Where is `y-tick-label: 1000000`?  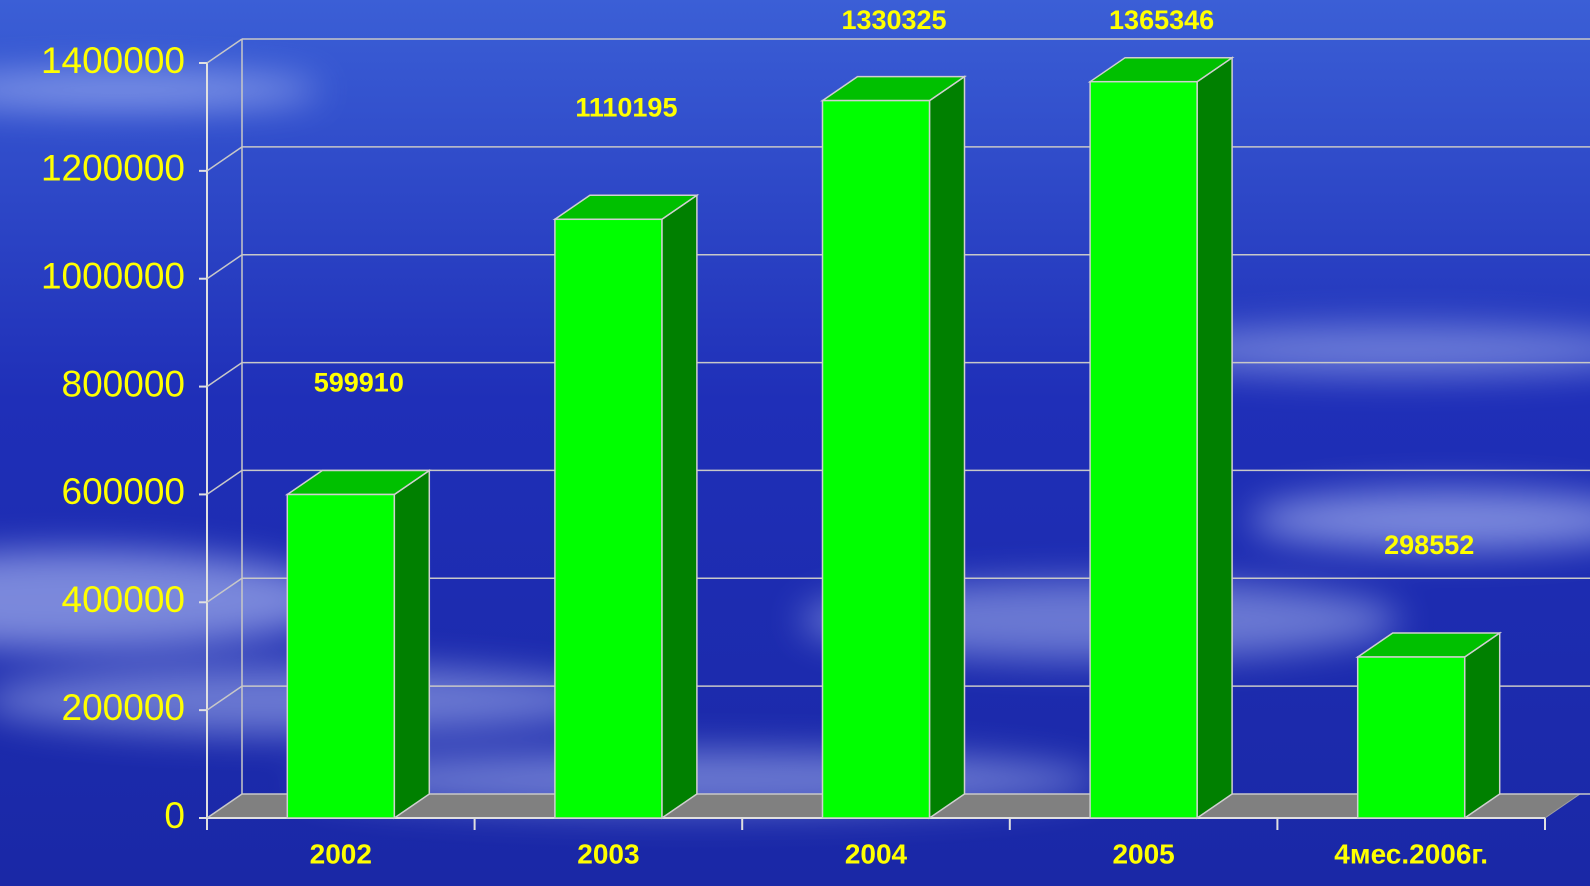
y-tick-label: 1000000 is located at coordinates (113, 275).